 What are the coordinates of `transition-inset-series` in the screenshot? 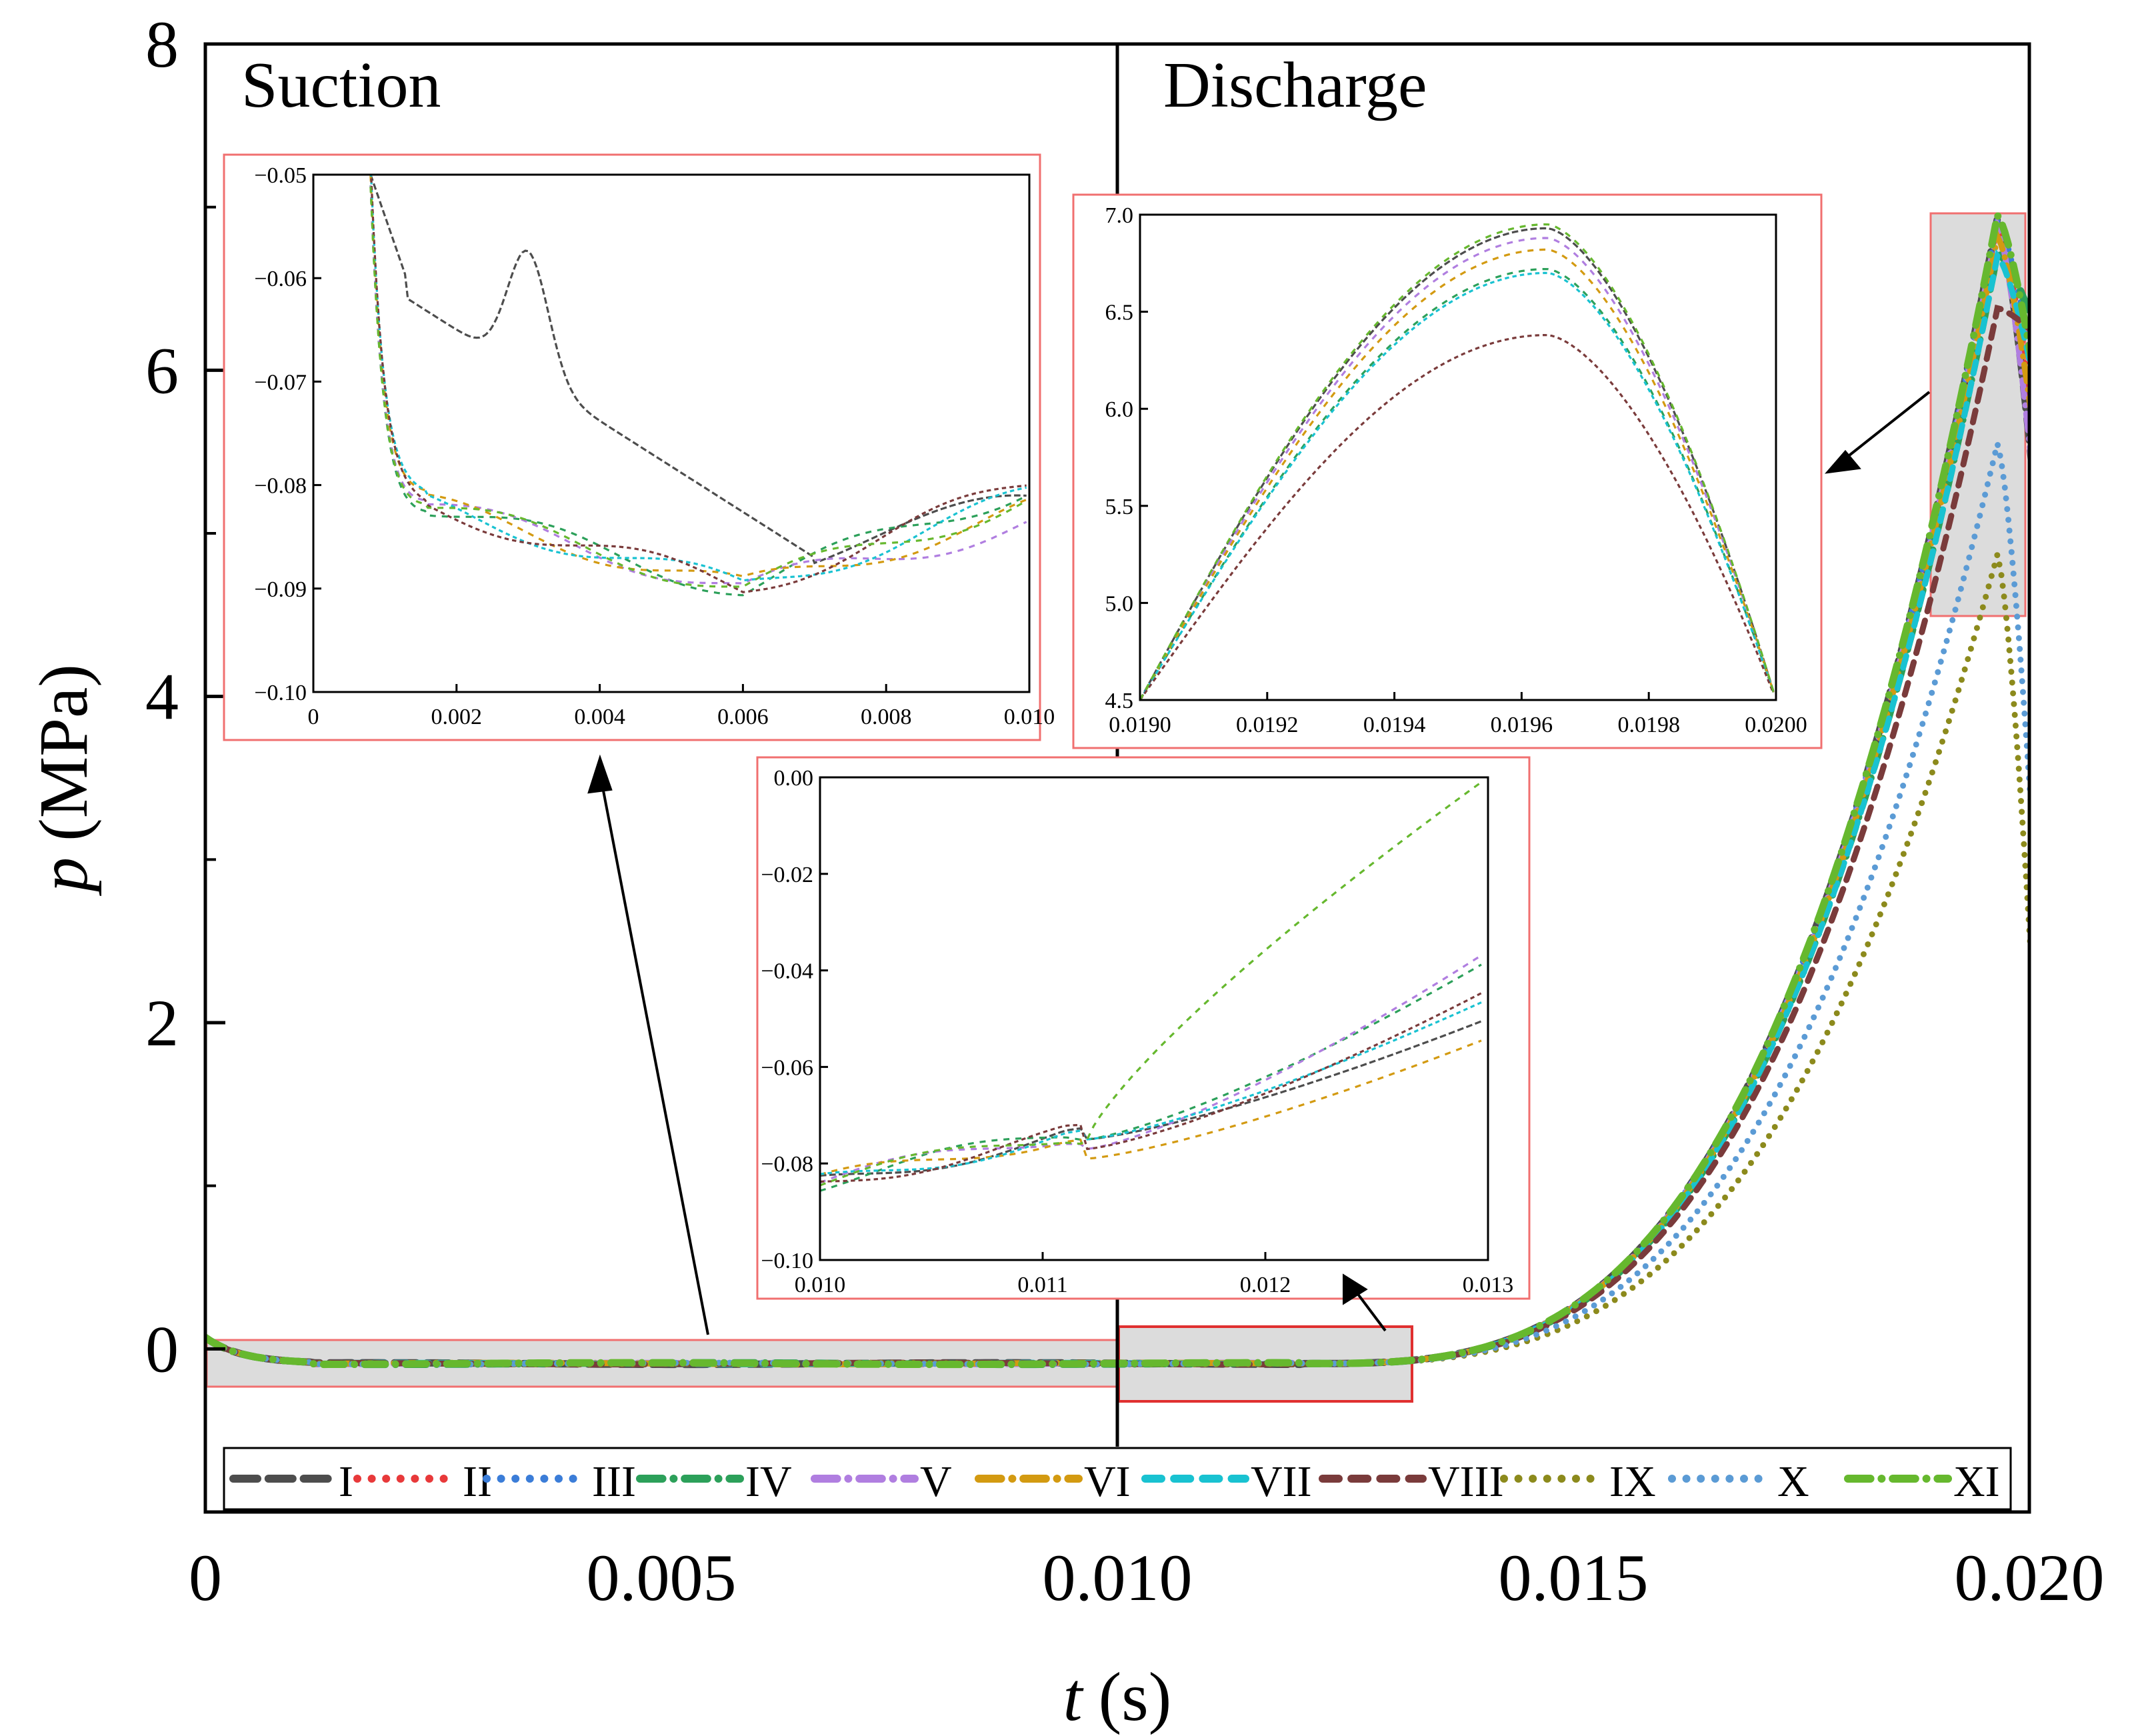 It's located at (1151, 985).